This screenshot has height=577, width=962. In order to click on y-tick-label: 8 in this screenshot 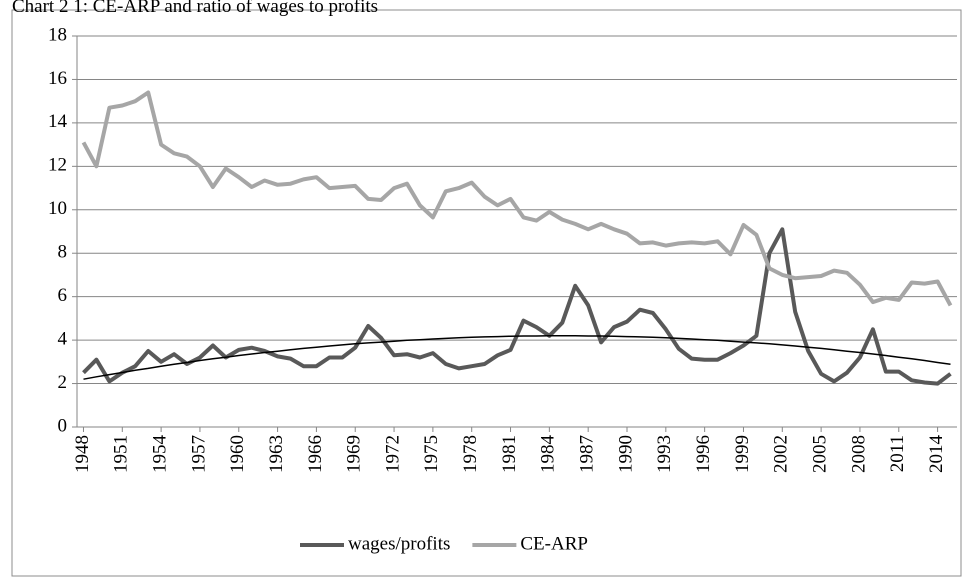, I will do `click(63, 252)`.